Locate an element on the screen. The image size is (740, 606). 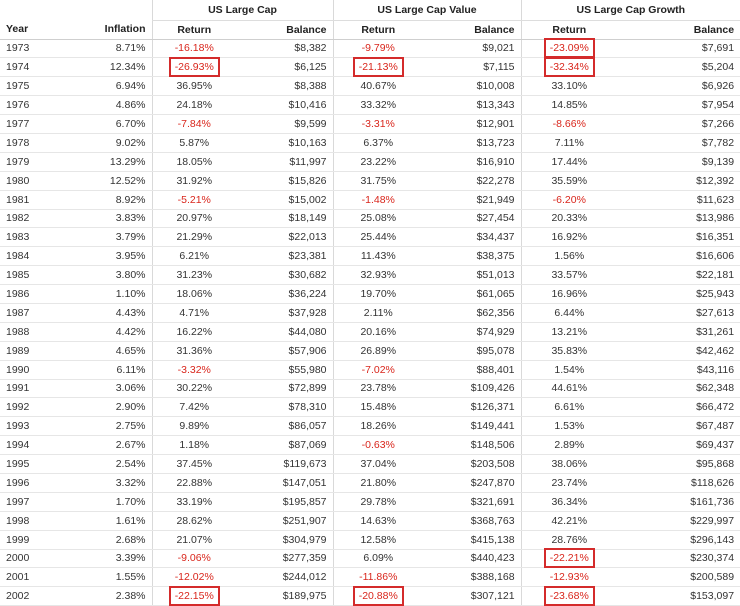
cell-inflation: 2.75% is located at coordinates (110, 426).